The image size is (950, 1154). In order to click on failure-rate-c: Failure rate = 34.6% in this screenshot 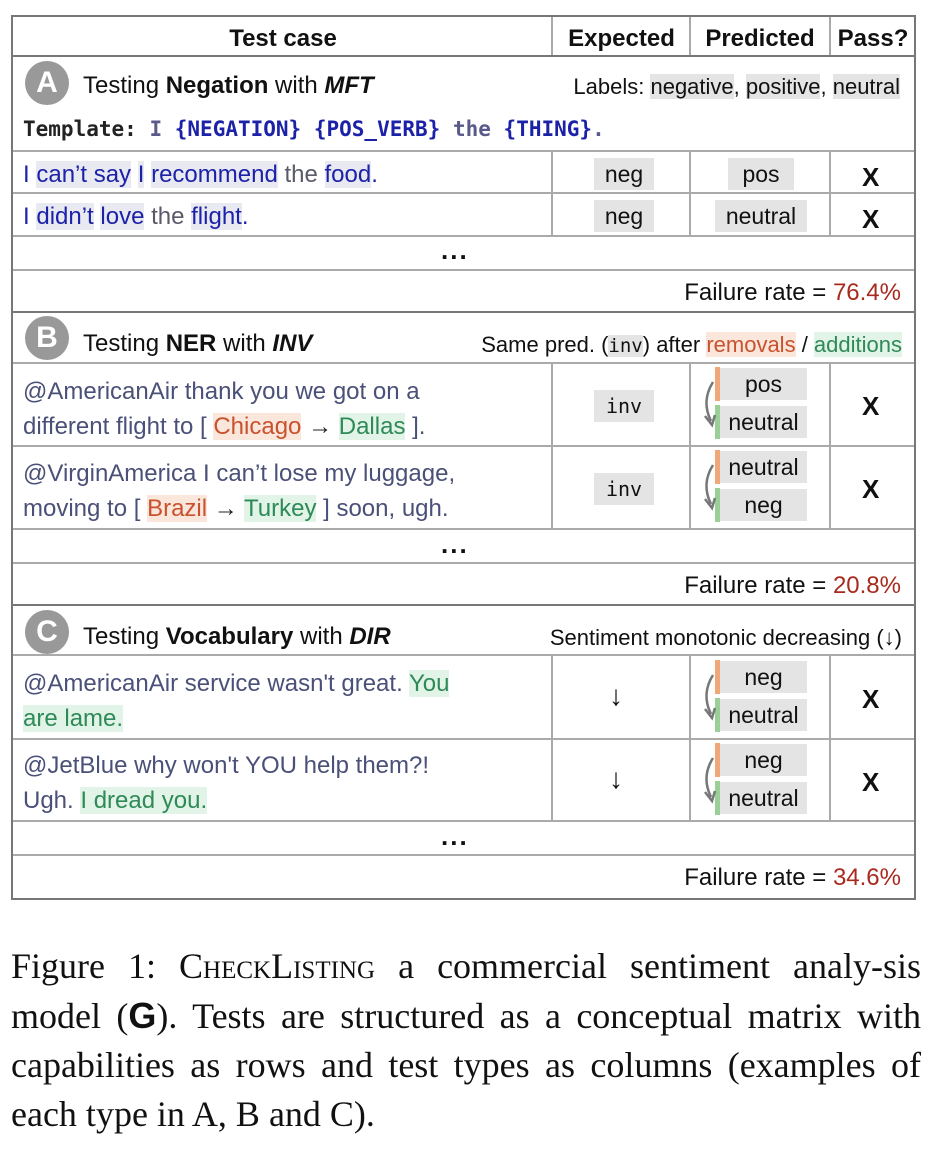, I will do `click(792, 877)`.